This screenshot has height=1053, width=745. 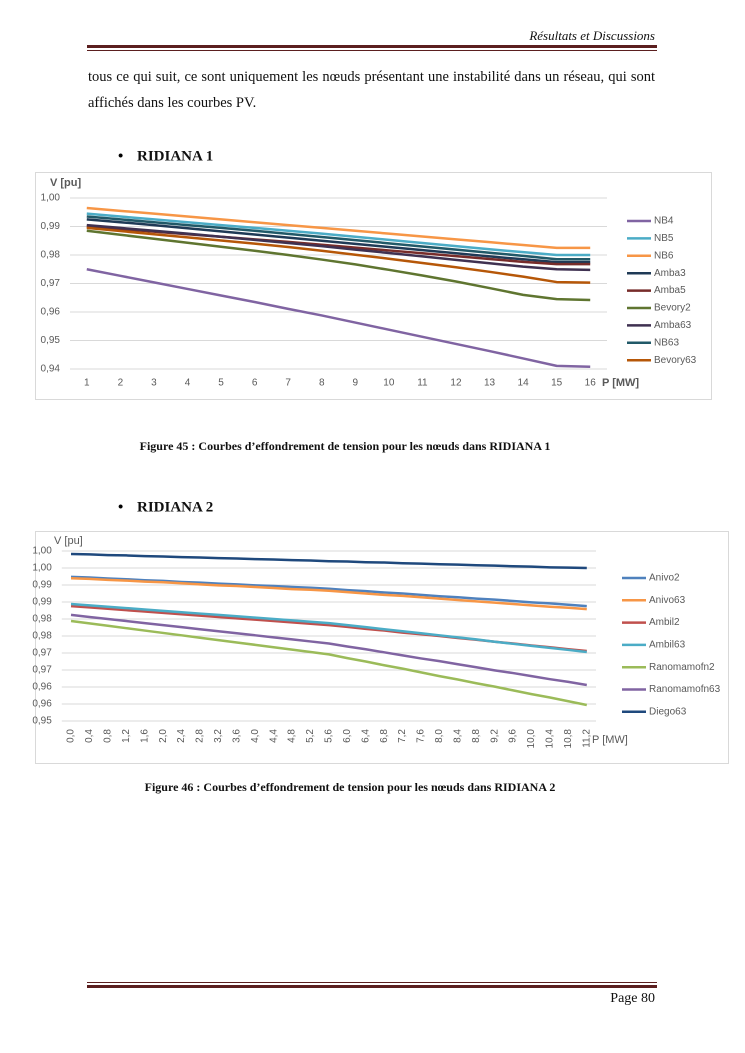 I want to click on page-number: Page 80, so click(x=632, y=998).